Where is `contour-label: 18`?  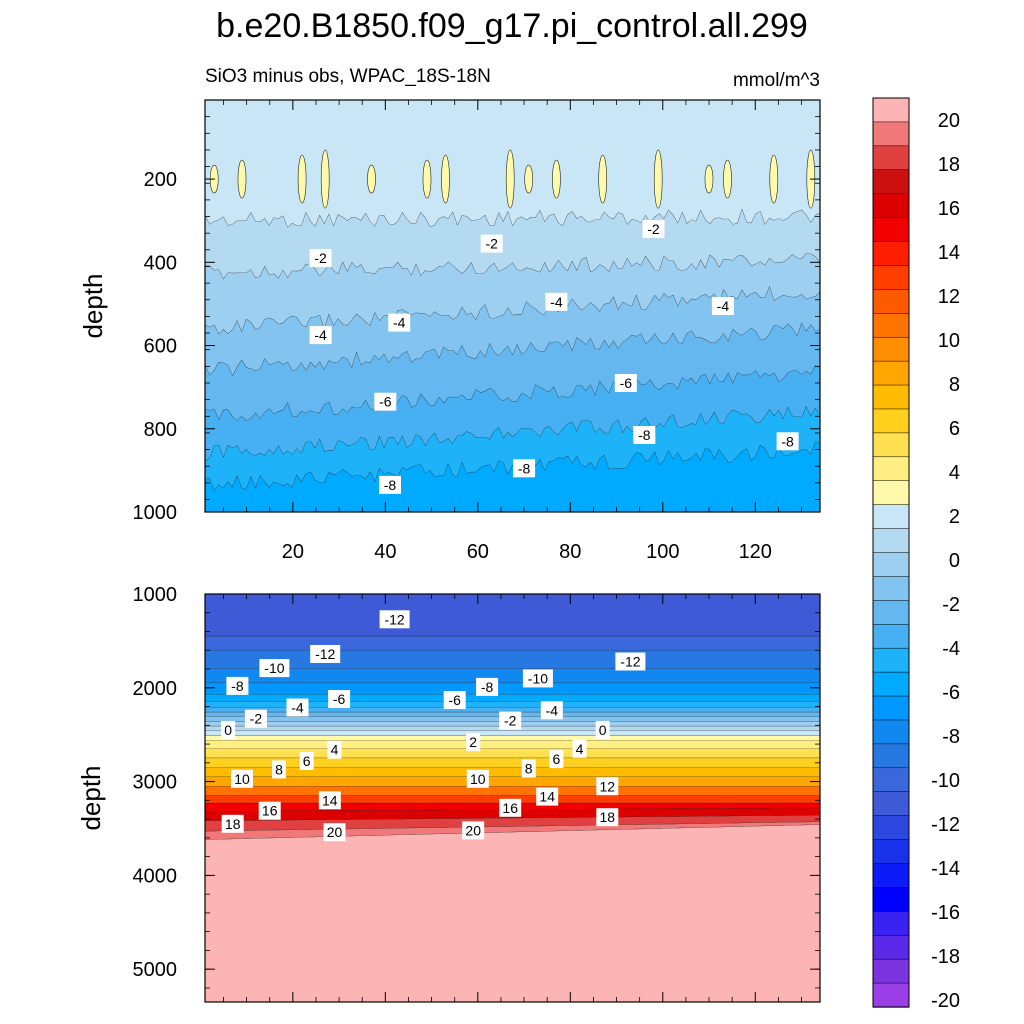
contour-label: 18 is located at coordinates (232, 823).